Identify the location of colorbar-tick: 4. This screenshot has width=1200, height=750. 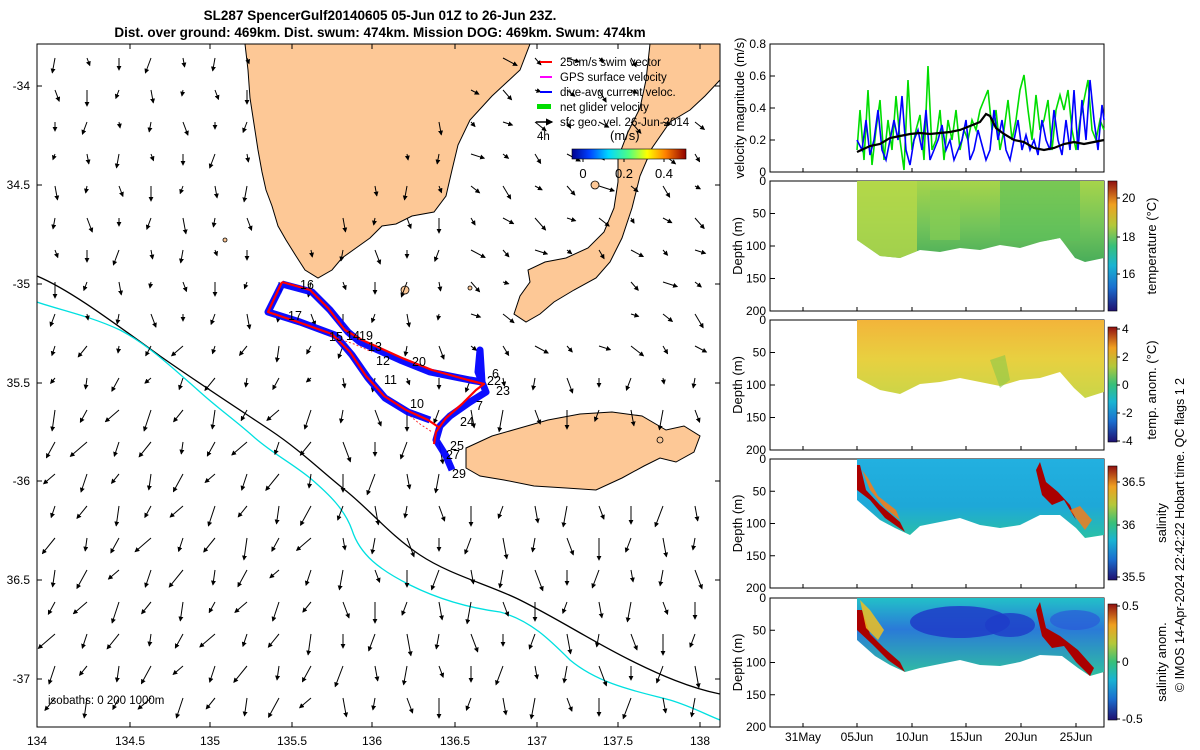
(1125, 329).